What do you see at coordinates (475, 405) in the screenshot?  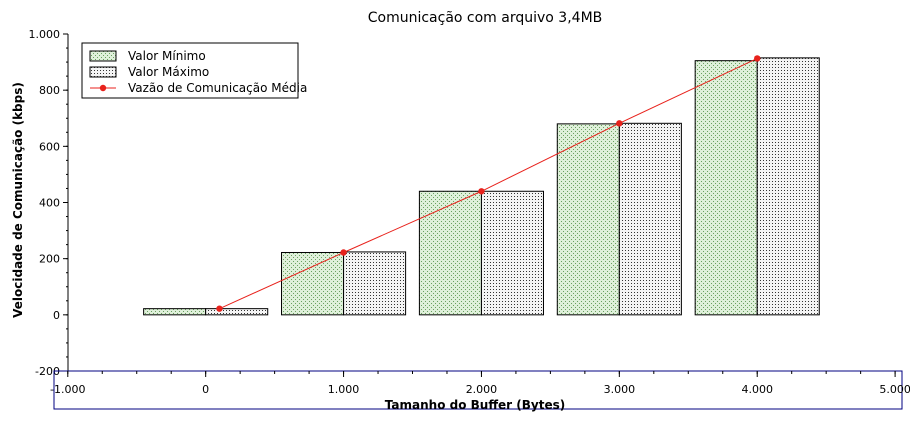 I see `x-axis-label: Tamanho do Buffer (Bytes)` at bounding box center [475, 405].